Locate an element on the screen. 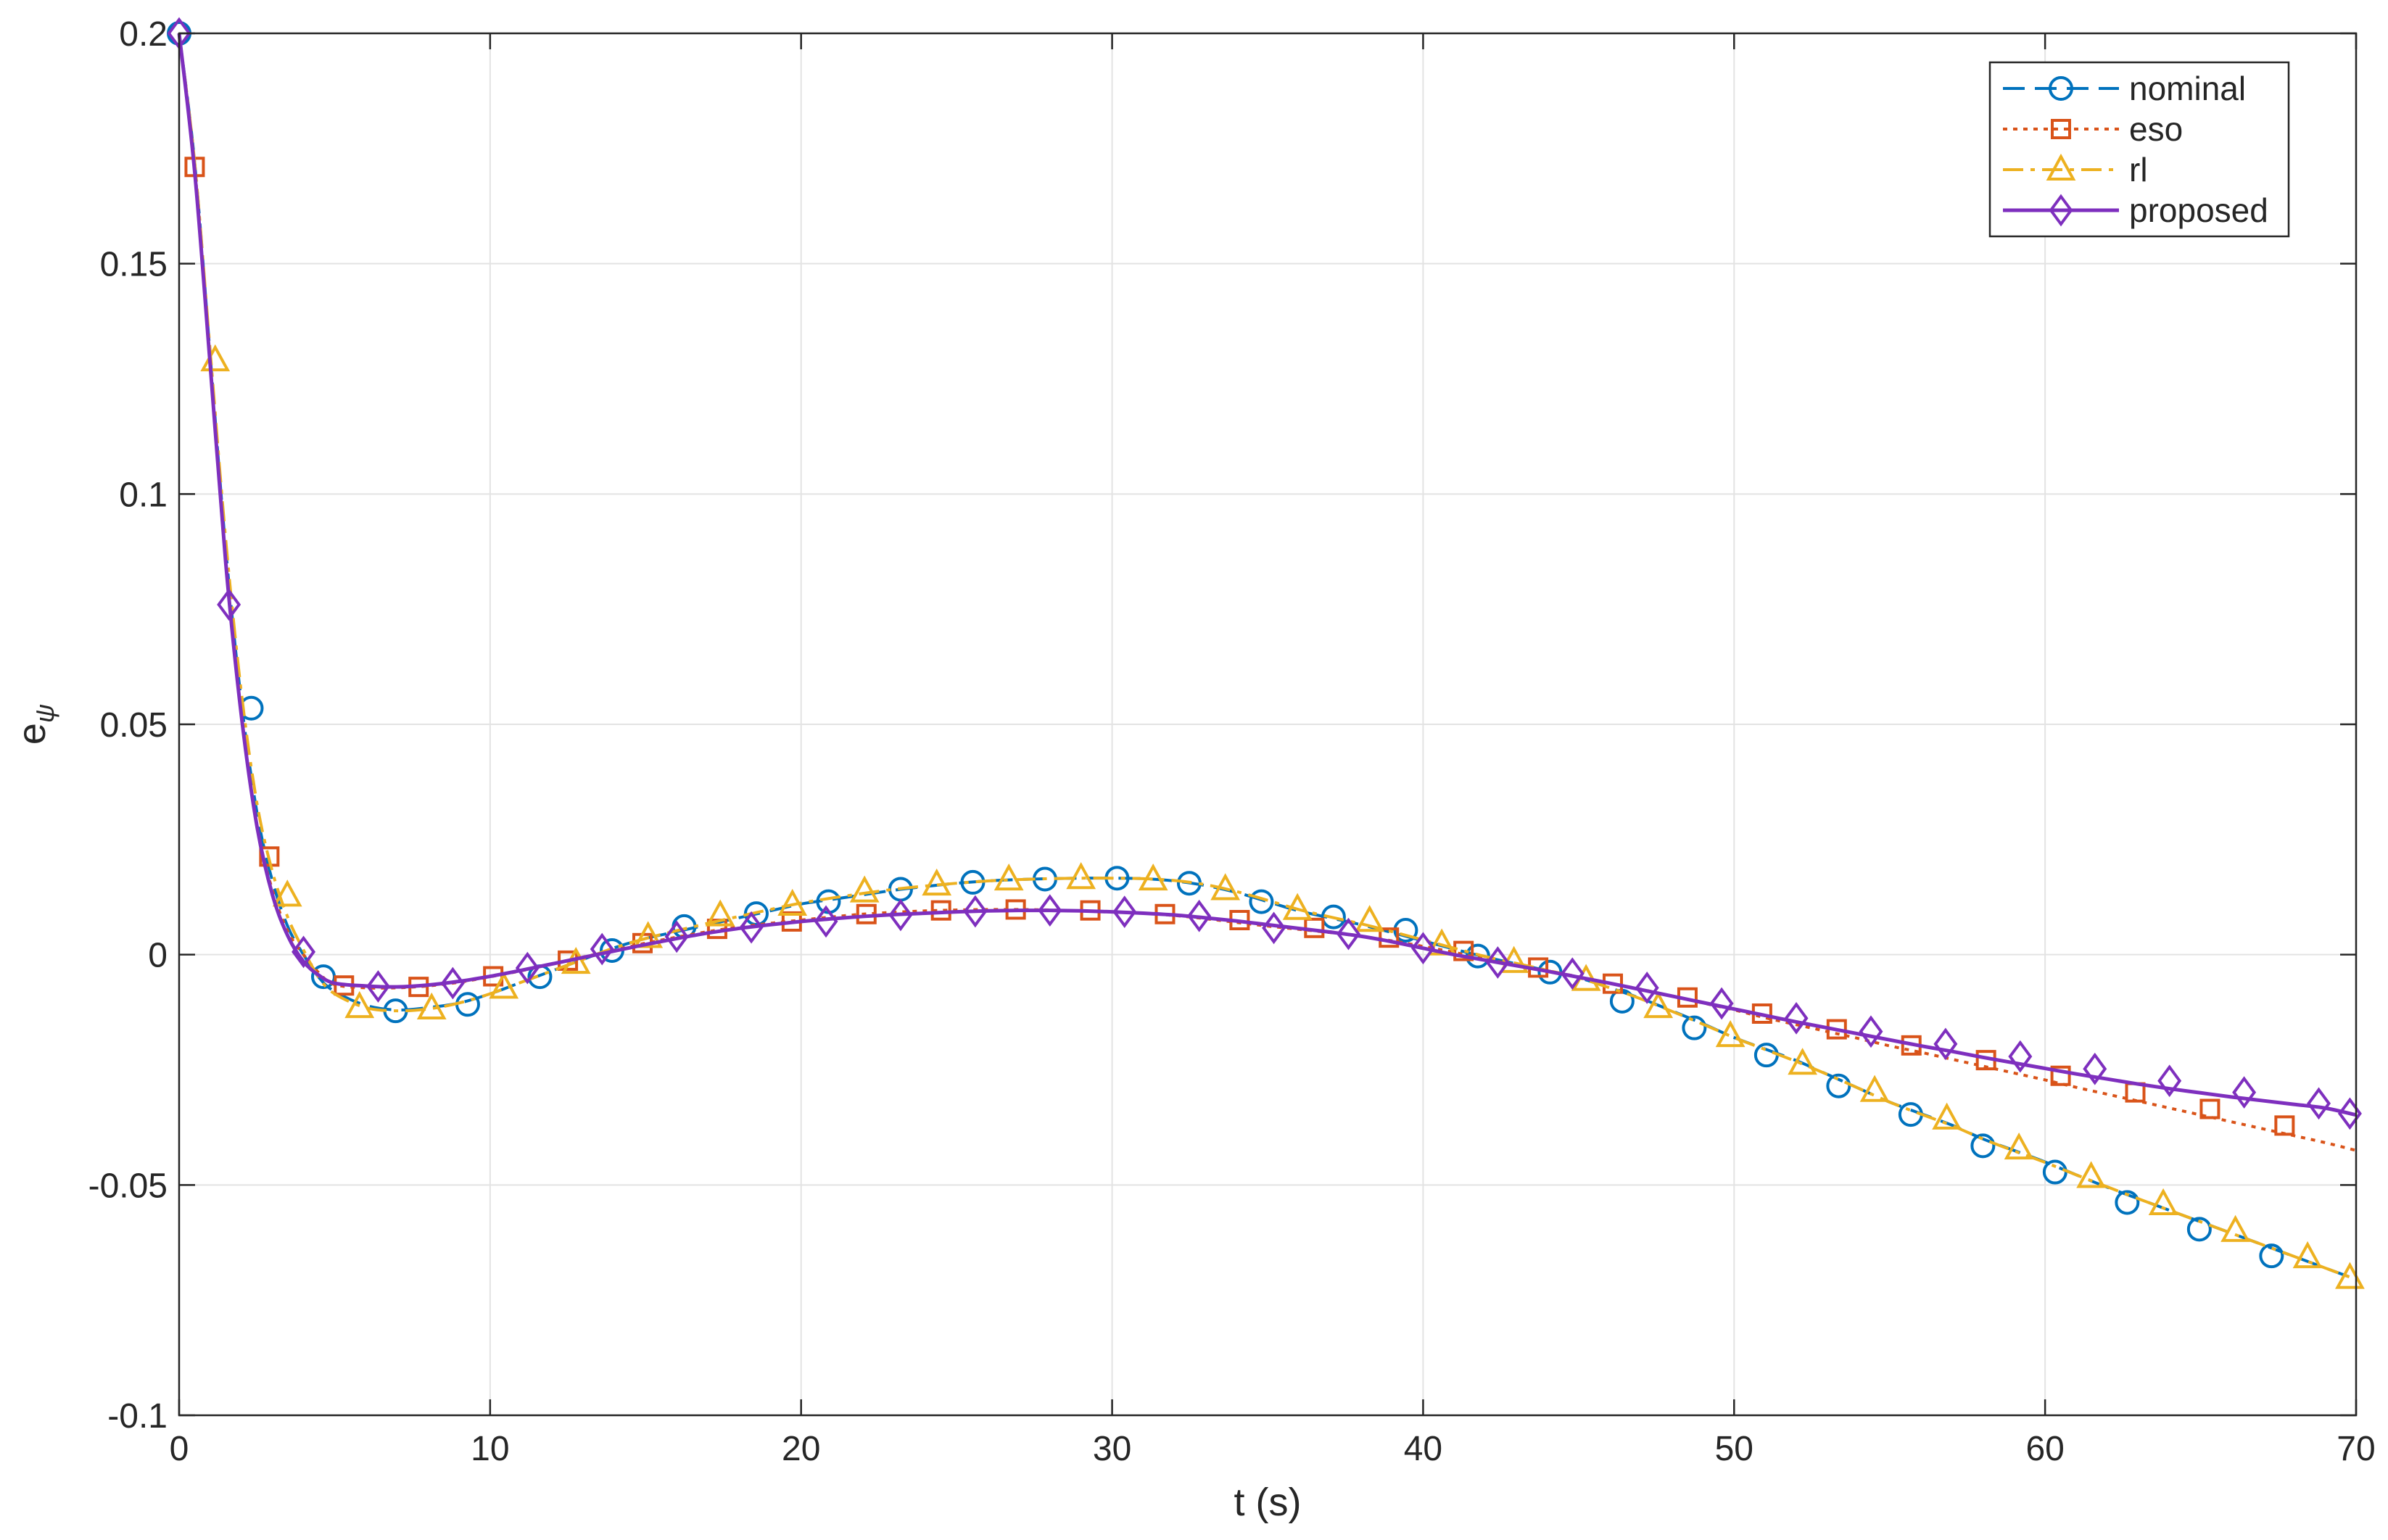 The height and width of the screenshot is (1540, 2388). x-tick-label: 60 is located at coordinates (2044, 1449).